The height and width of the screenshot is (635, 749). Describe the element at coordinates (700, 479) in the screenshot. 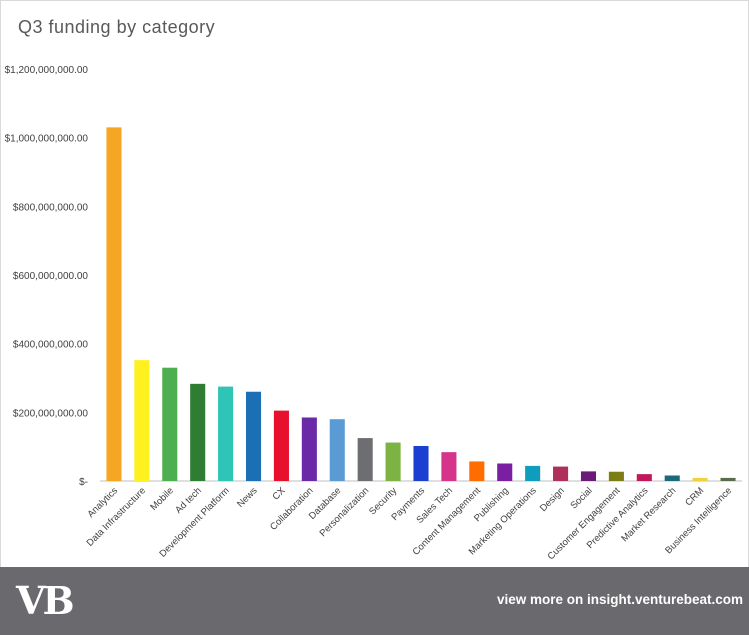

I see `bar-crm` at that location.